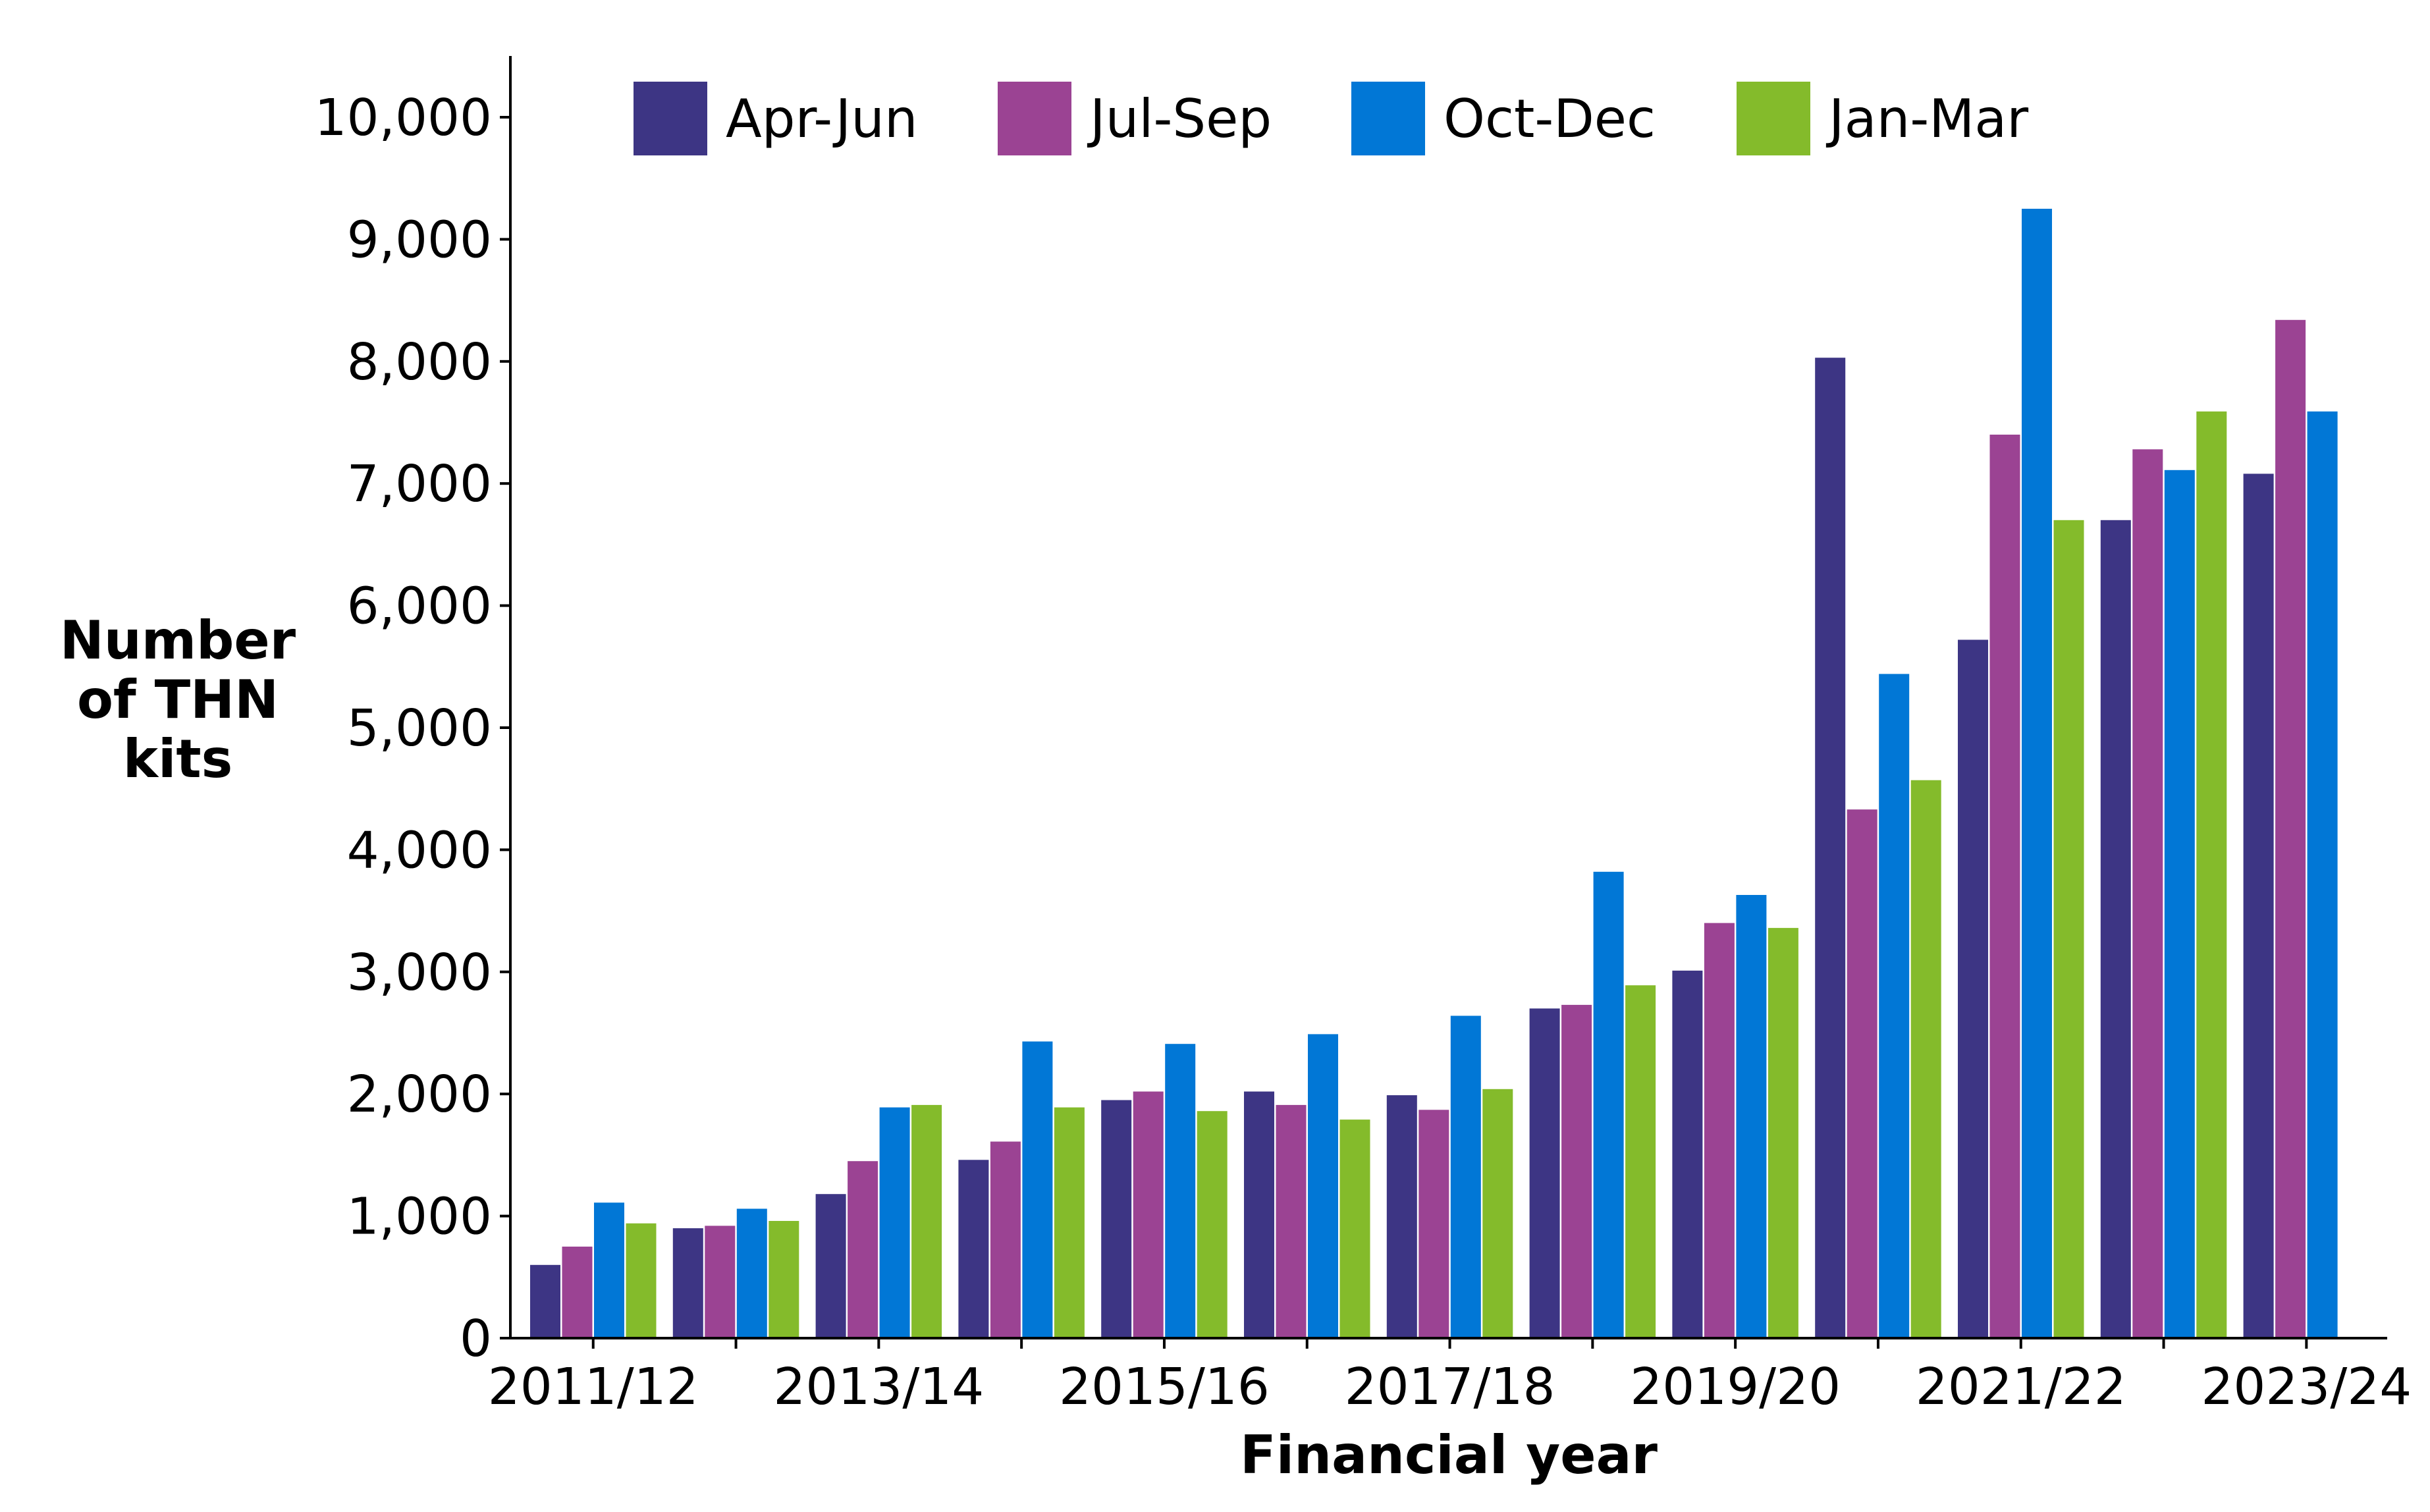  Describe the element at coordinates (1773, 119) in the screenshot. I see `legend-swatch-jan-mar` at that location.